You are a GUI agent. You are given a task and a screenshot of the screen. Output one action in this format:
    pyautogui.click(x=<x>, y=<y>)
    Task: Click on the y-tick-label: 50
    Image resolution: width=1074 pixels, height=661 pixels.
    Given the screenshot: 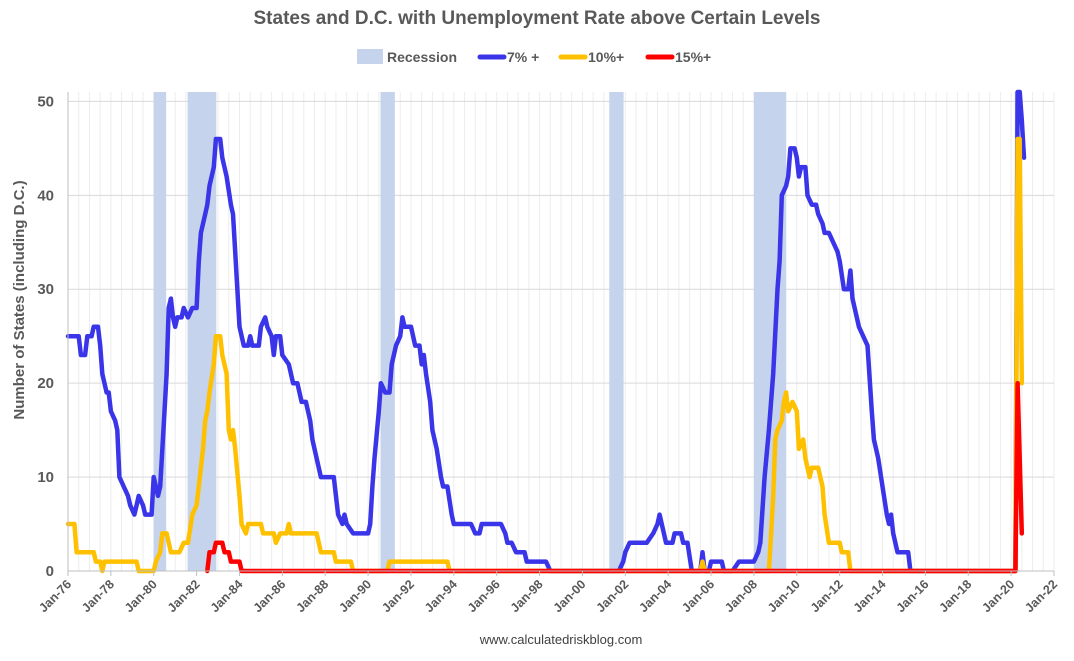 What is the action you would take?
    pyautogui.click(x=45, y=101)
    